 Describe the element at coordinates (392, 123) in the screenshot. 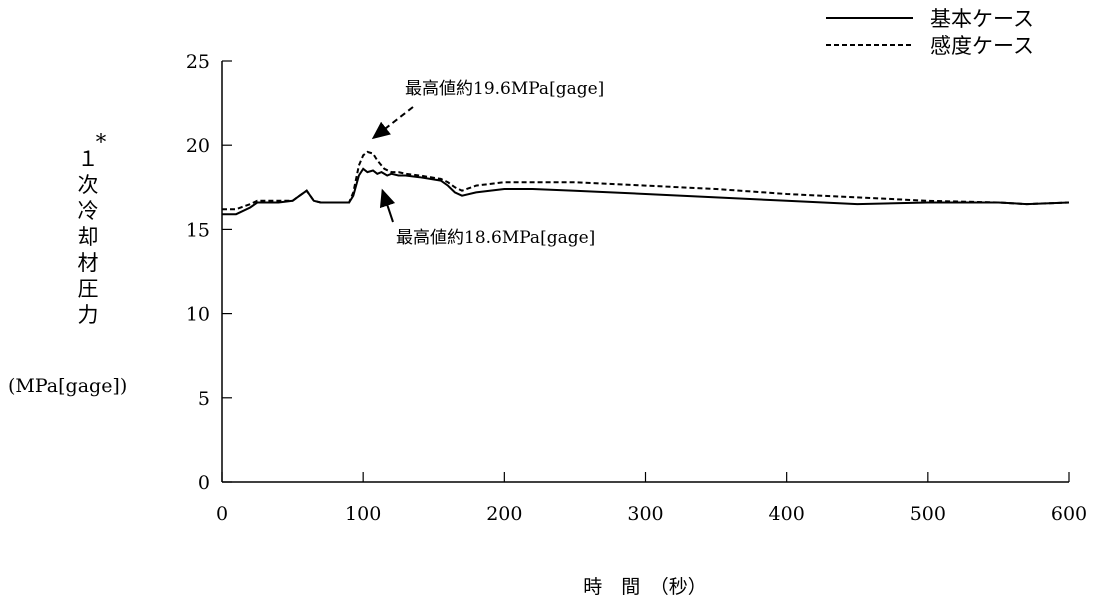

I see `annotation-arrow-sensitivity` at that location.